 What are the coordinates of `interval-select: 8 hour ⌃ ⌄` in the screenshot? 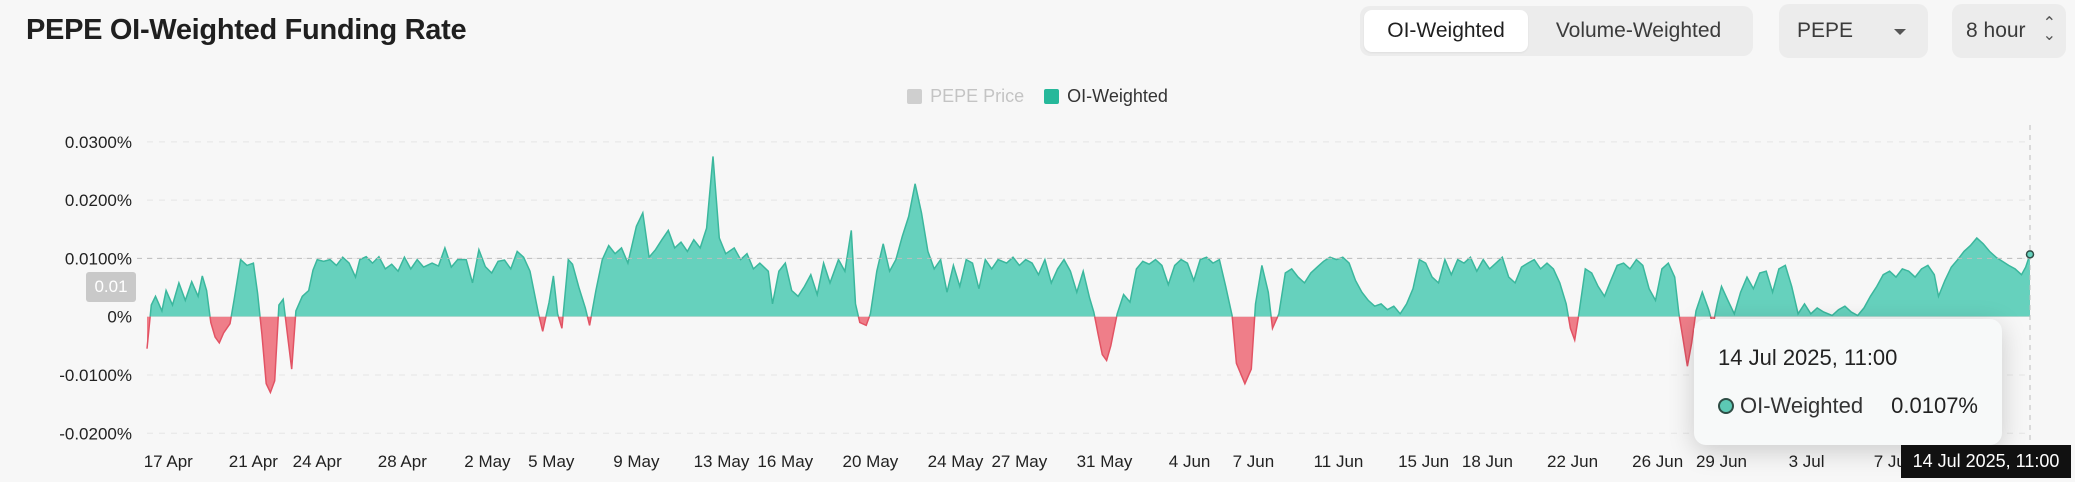 It's located at (2009, 31).